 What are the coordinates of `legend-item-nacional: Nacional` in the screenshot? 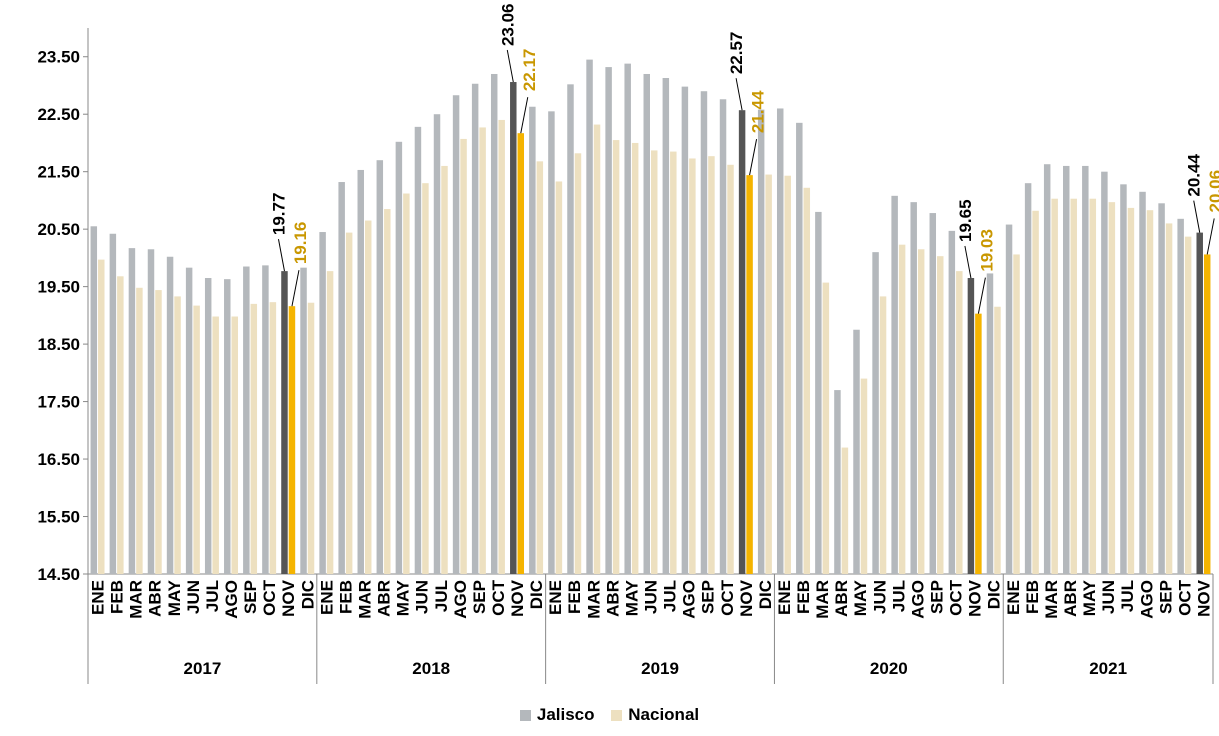 It's located at (655, 715).